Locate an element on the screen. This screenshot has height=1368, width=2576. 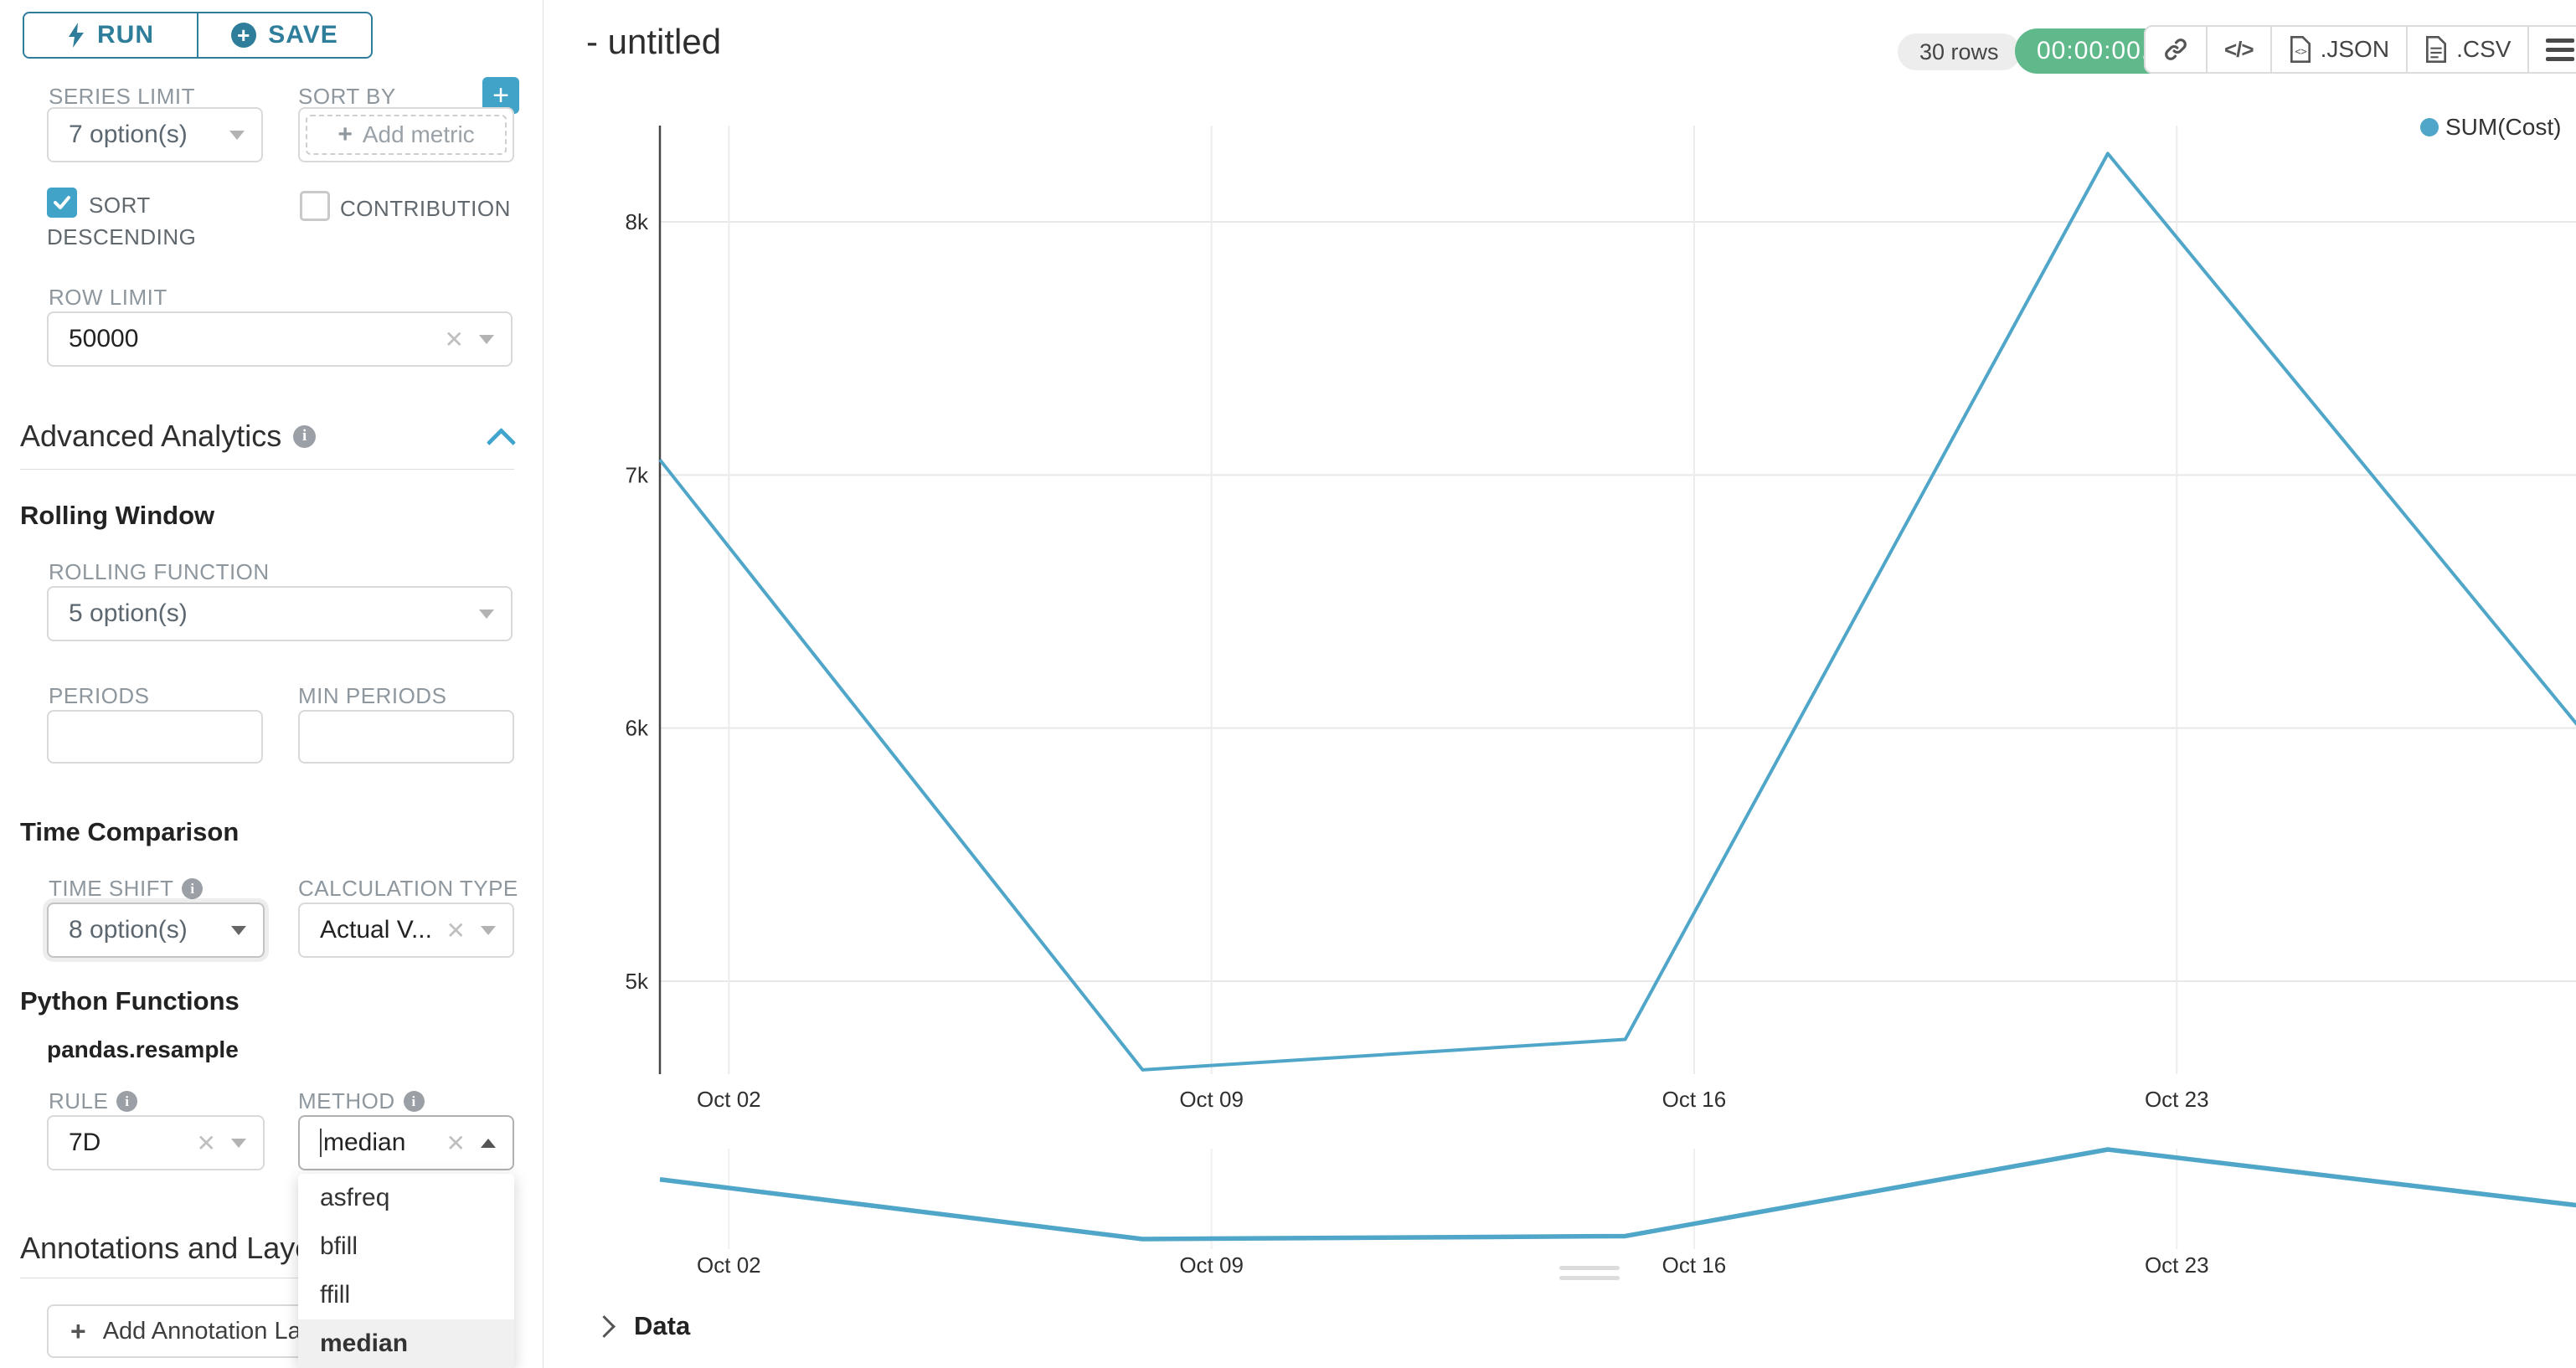
run-save-button-group: RUN + SAVE is located at coordinates (198, 35).